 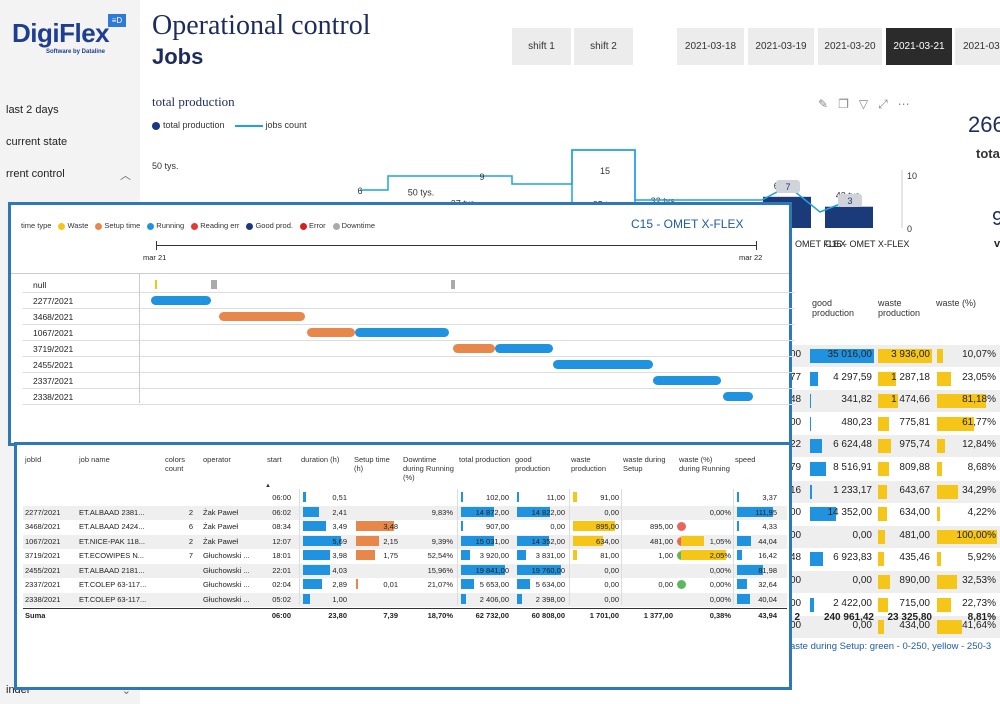 I want to click on expand-icon: ⤢, so click(x=883, y=104).